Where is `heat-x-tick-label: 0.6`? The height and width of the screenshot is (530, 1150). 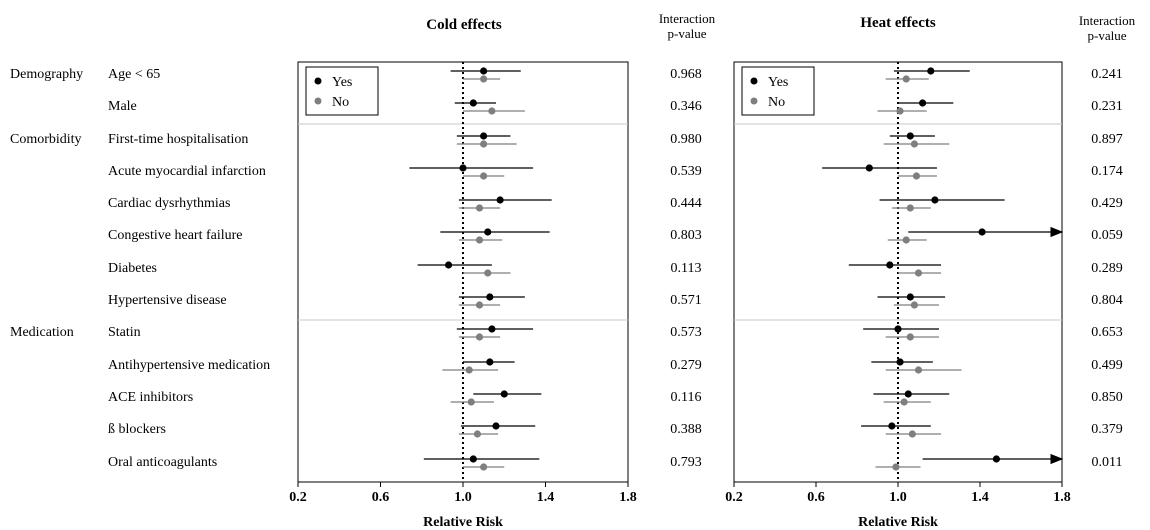 heat-x-tick-label: 0.6 is located at coordinates (816, 497).